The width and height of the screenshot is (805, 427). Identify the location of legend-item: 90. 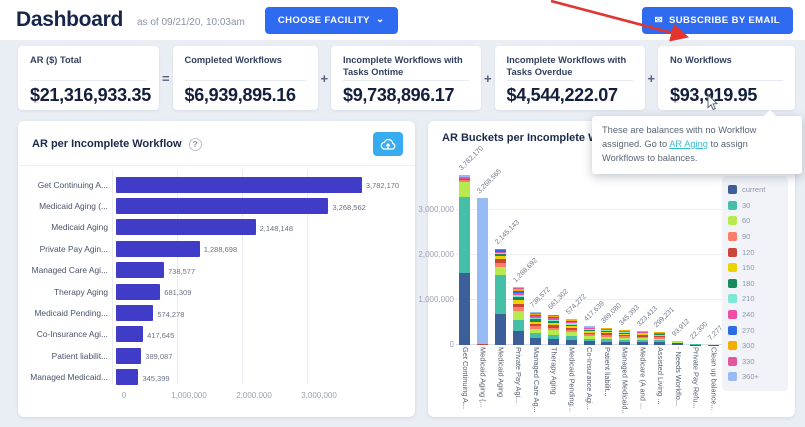
(755, 237).